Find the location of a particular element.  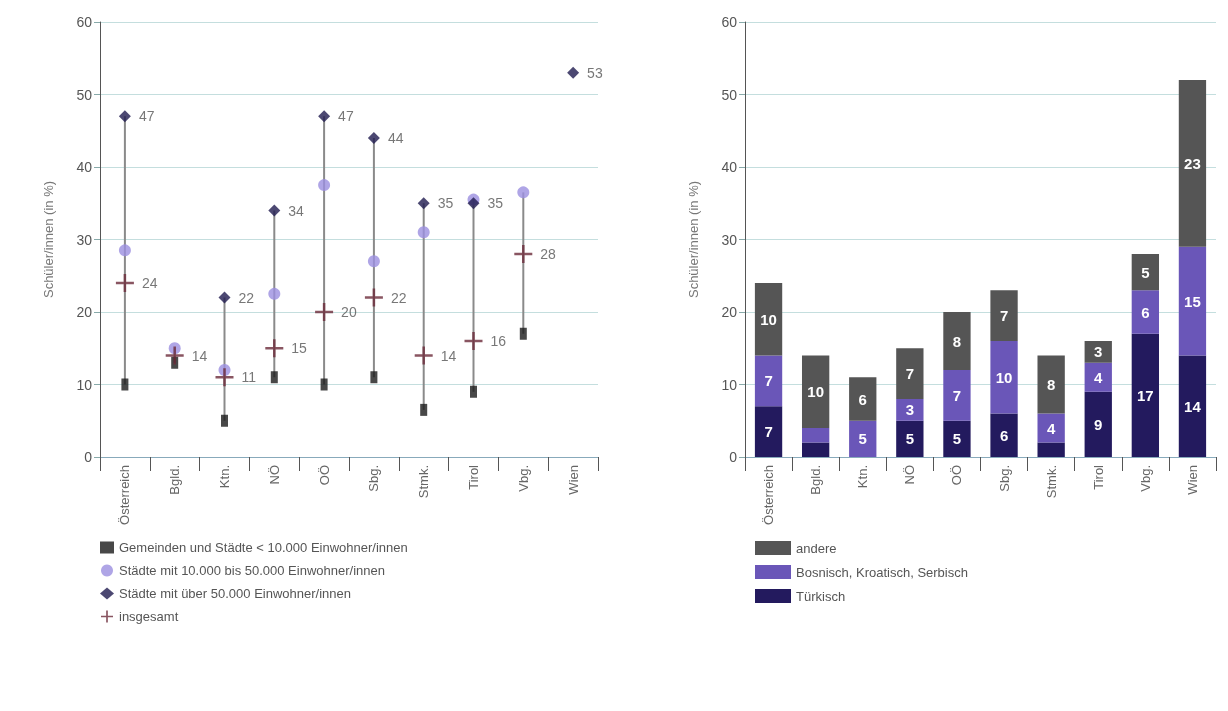

legend-label: andere is located at coordinates (816, 548).